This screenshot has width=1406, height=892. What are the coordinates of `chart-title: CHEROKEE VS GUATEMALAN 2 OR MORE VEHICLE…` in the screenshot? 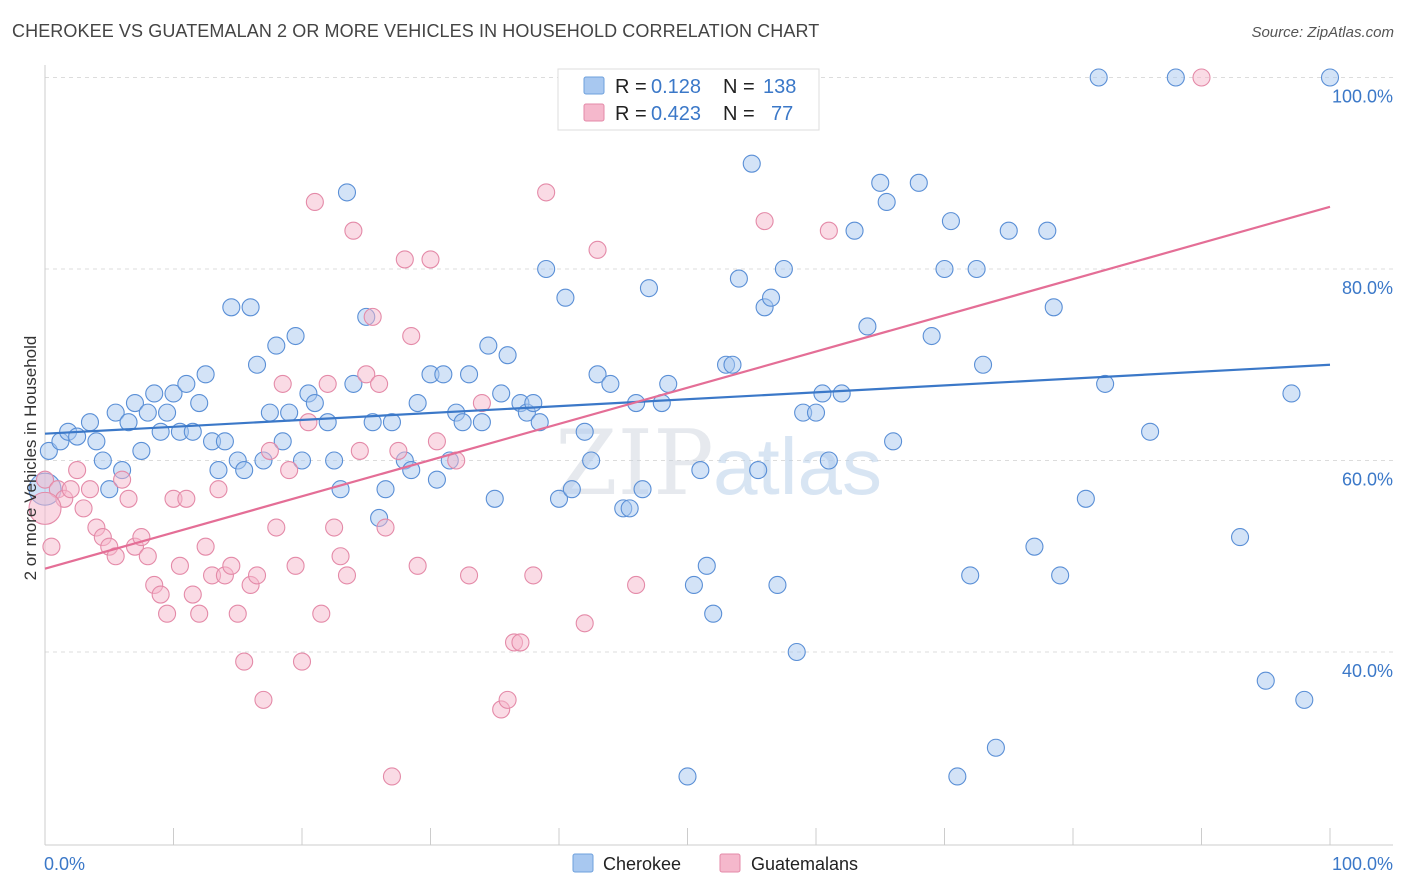 It's located at (416, 31).